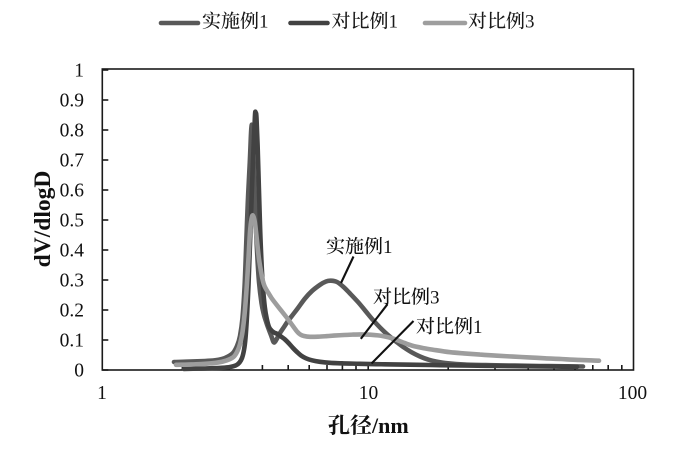  I want to click on svg-text: 0.5, so click(72, 221).